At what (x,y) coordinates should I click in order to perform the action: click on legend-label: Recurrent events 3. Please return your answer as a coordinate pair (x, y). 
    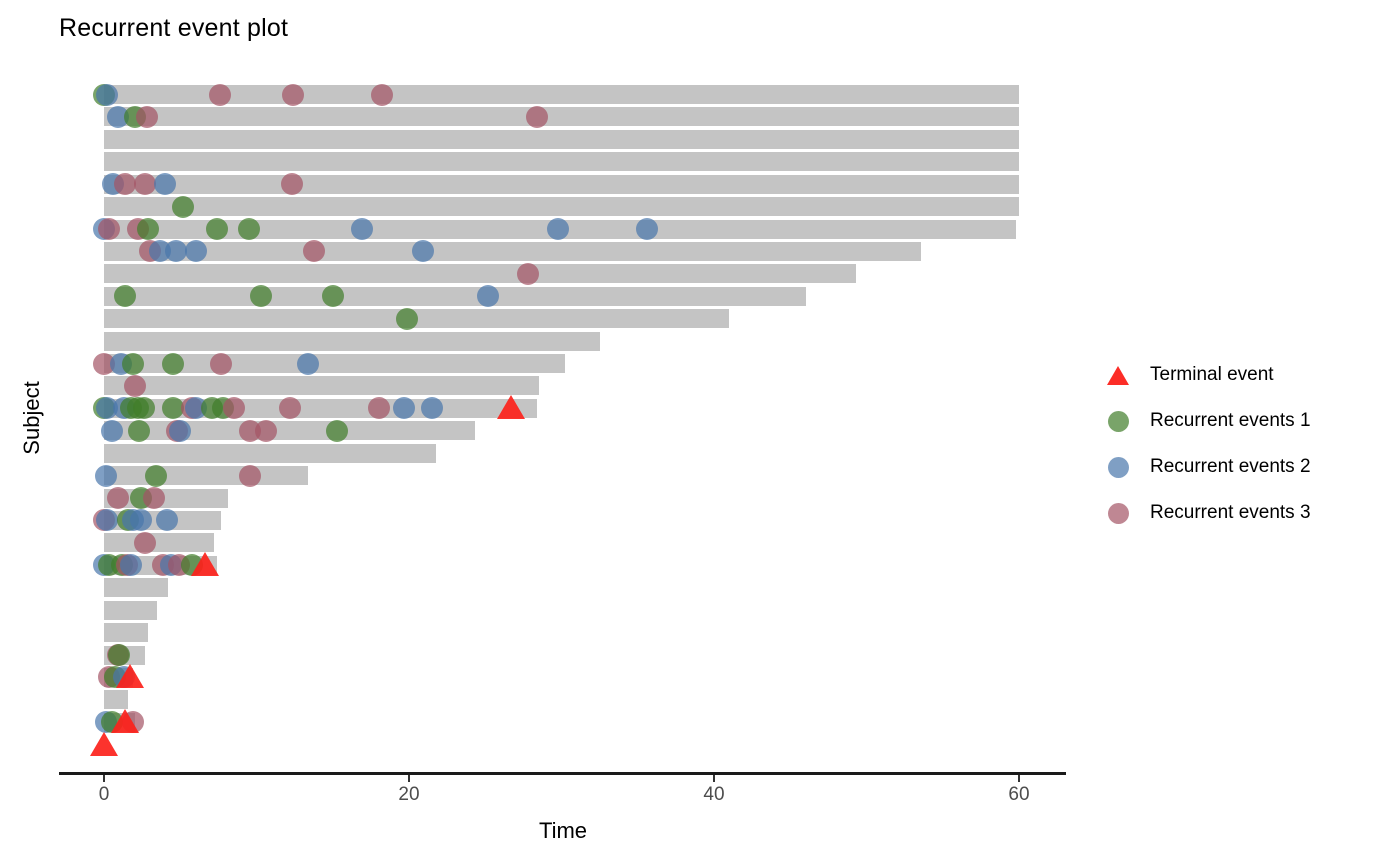
    Looking at the image, I should click on (1230, 512).